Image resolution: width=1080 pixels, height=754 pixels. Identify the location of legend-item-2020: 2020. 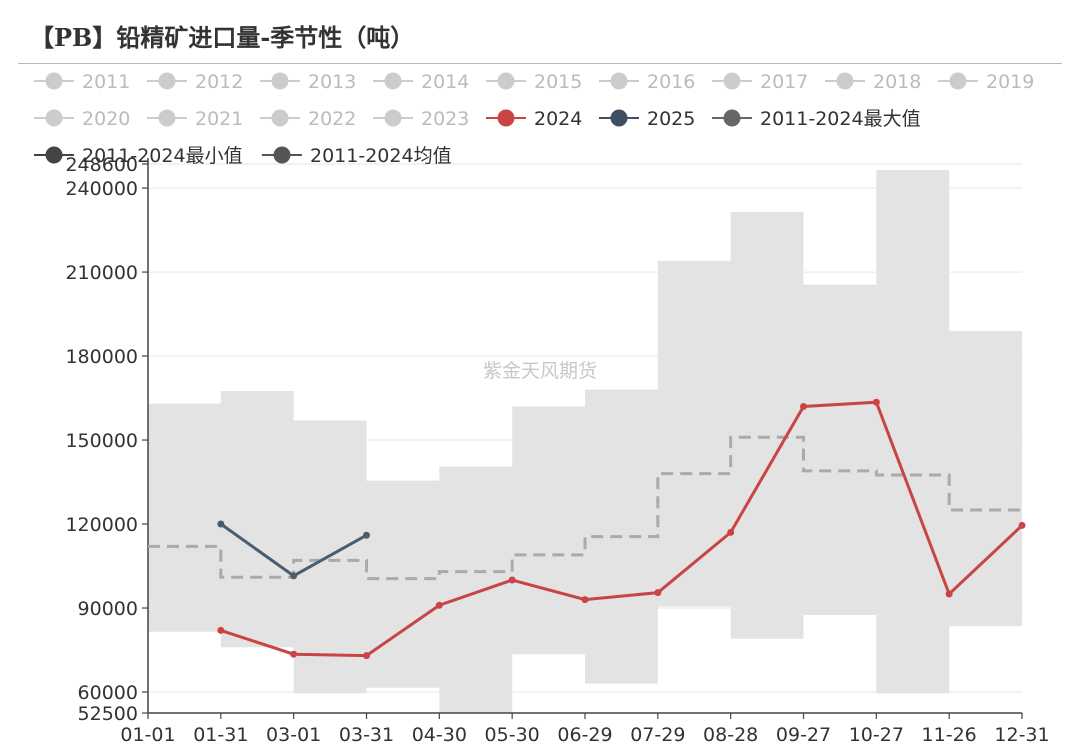
(82, 119).